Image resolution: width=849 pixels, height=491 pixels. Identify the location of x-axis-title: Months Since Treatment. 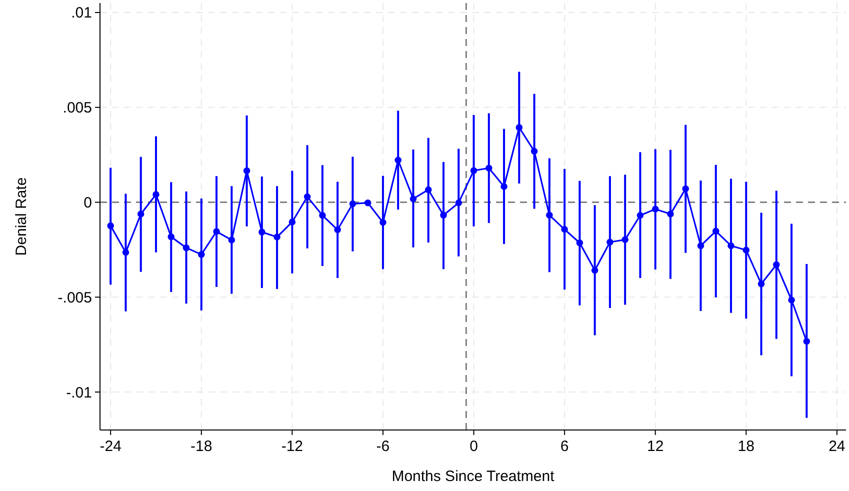
(474, 476).